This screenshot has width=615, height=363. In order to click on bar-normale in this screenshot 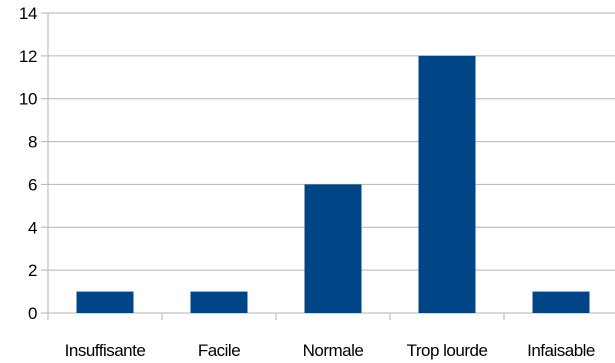, I will do `click(333, 248)`.